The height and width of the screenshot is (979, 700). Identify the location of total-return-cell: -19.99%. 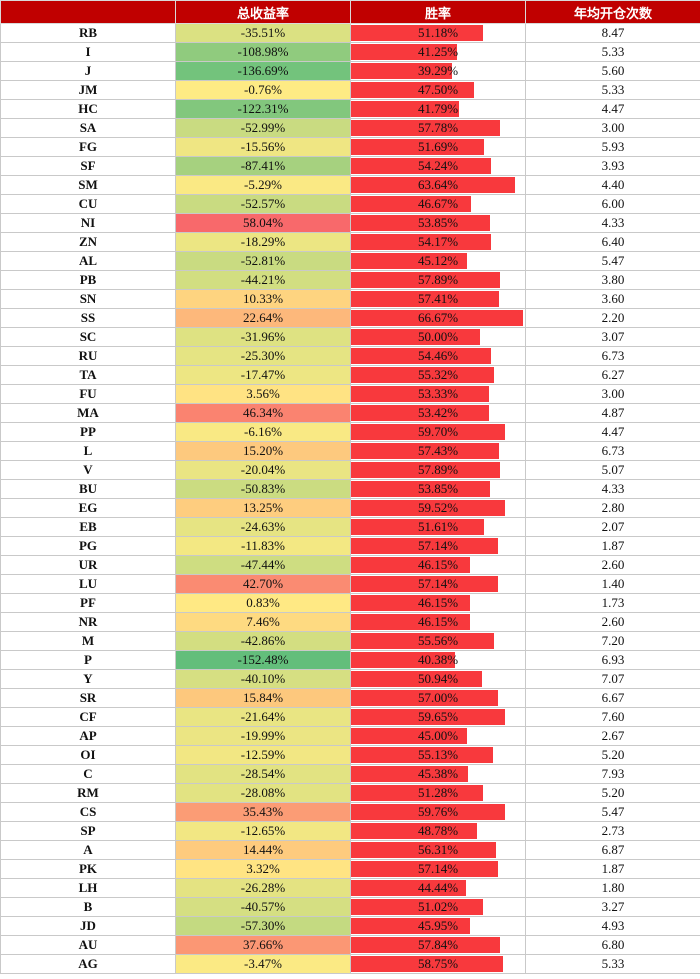
(263, 736).